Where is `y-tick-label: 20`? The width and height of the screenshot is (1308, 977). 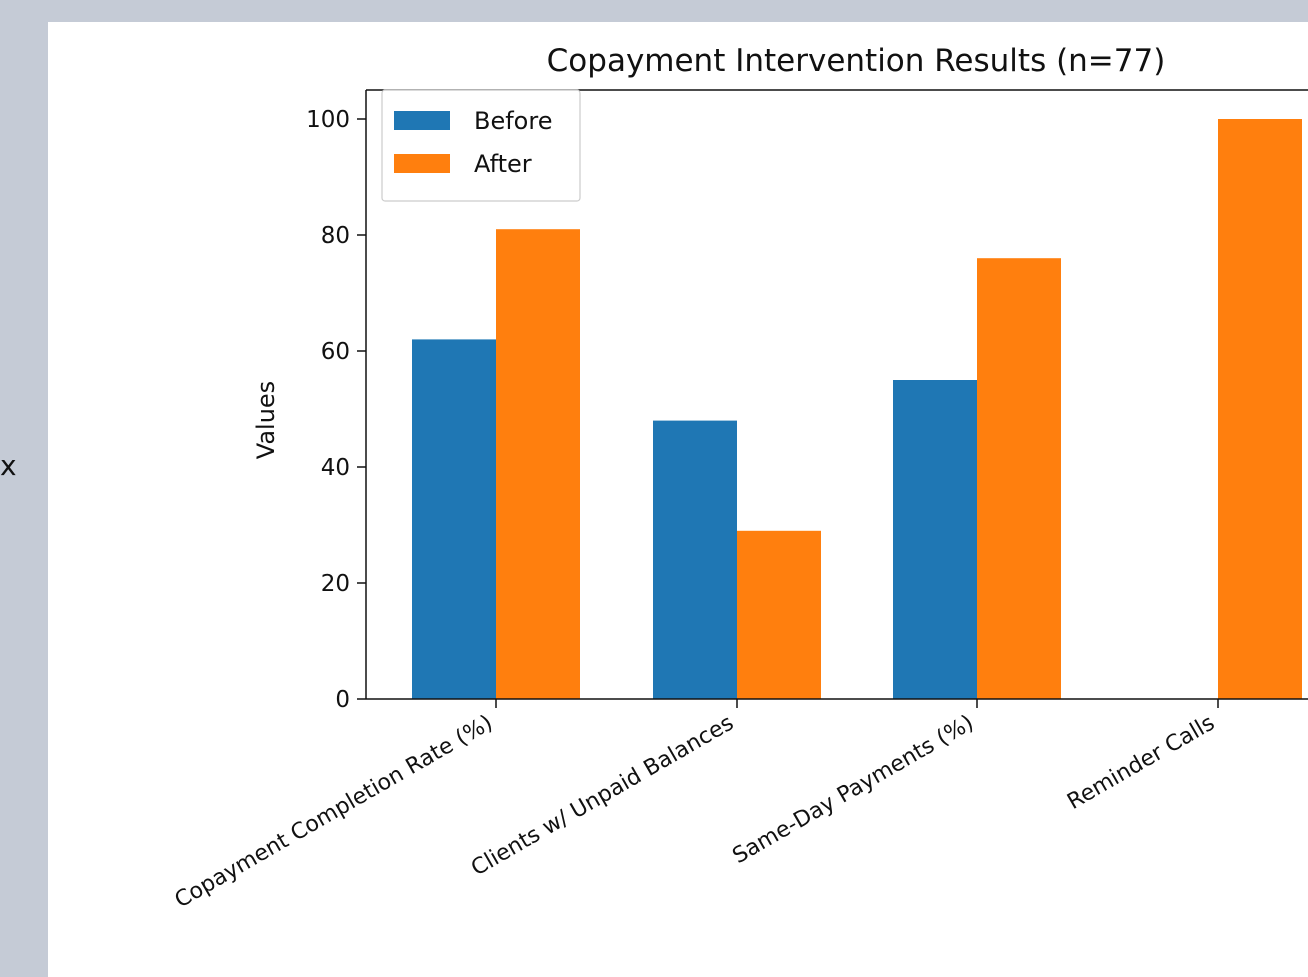 y-tick-label: 20 is located at coordinates (335, 584).